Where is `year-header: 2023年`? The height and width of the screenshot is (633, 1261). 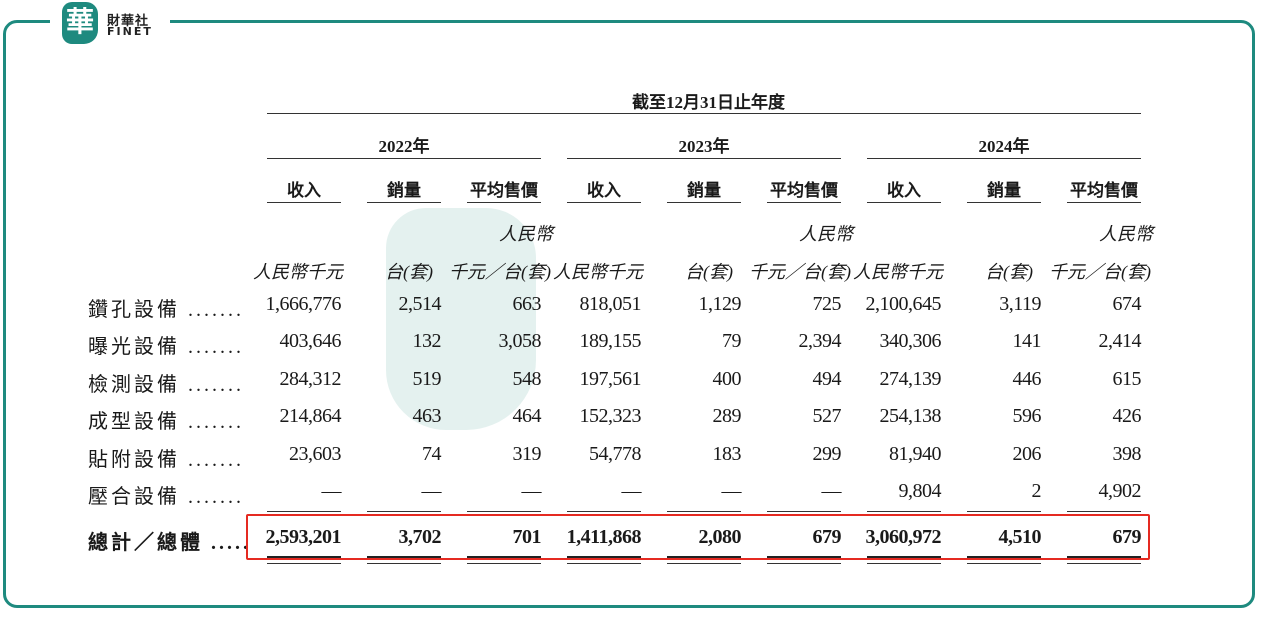
year-header: 2023年 is located at coordinates (704, 146).